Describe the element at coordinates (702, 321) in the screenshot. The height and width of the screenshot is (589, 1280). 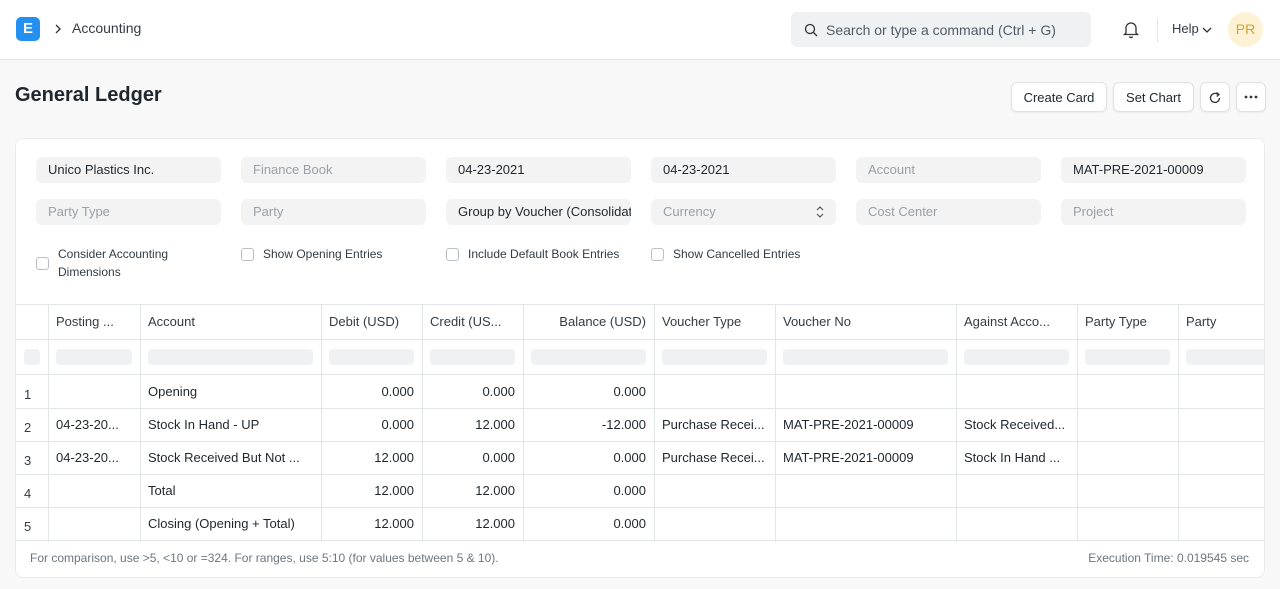
I see `column-header: Voucher Type` at that location.